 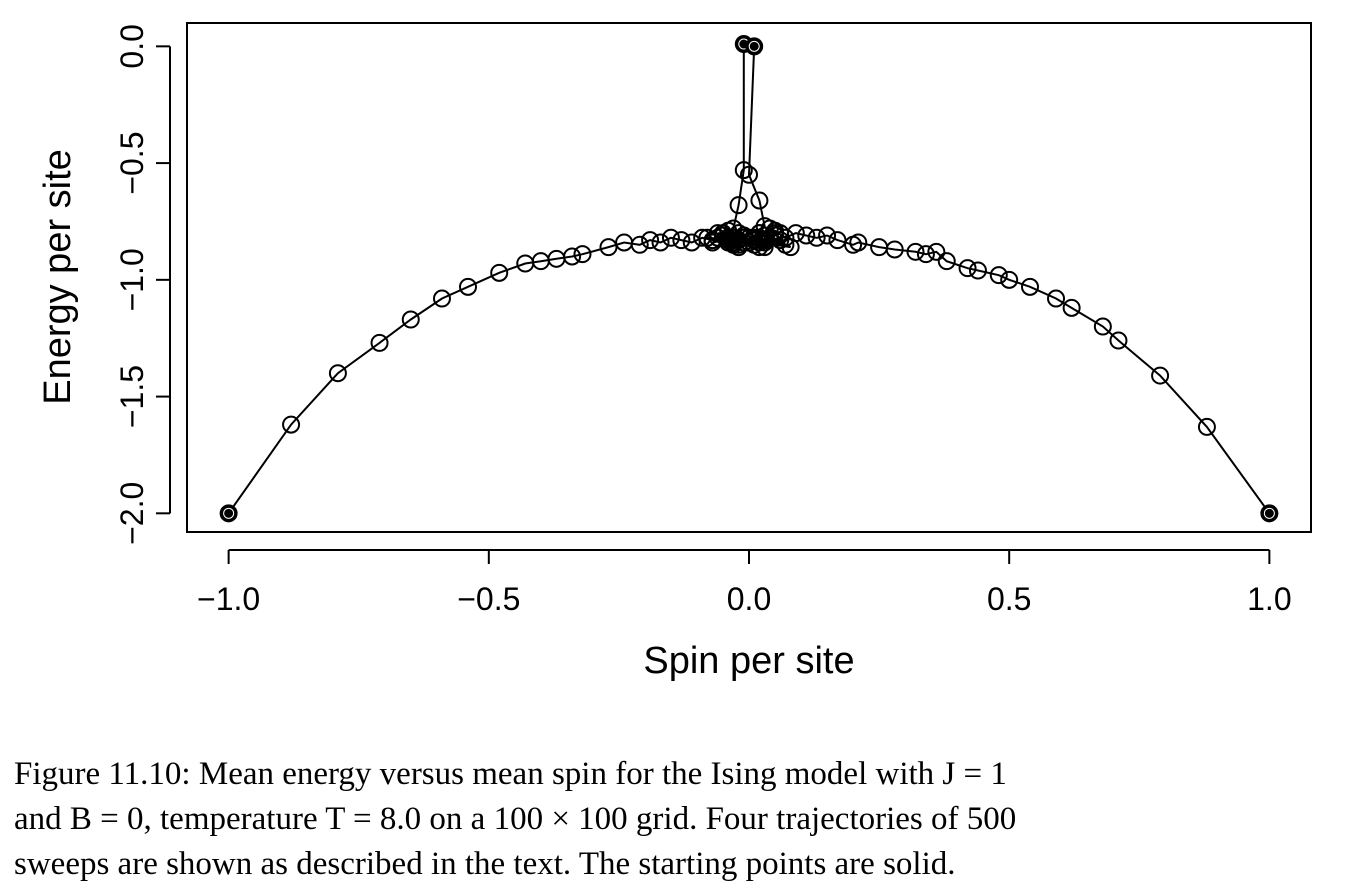 What do you see at coordinates (132, 396) in the screenshot?
I see `y-tick-label: −1.5` at bounding box center [132, 396].